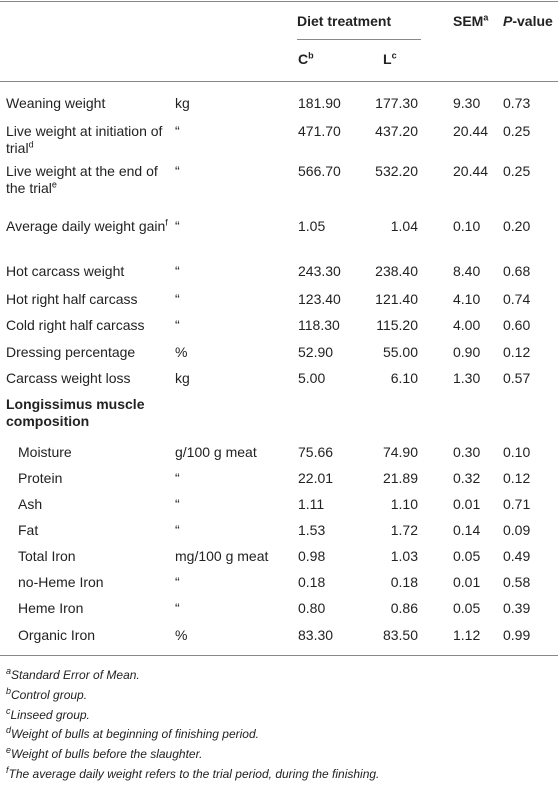  I want to click on value: 0.49, so click(517, 556).